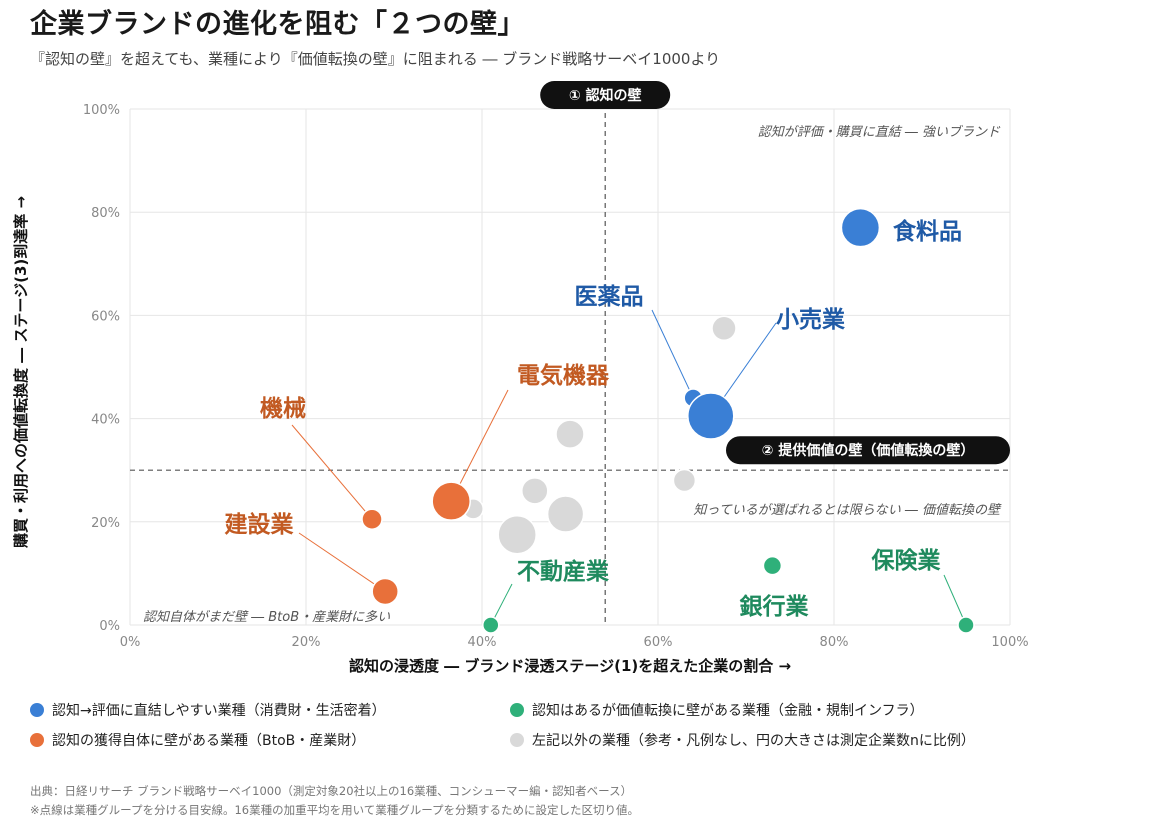 This screenshot has width=1150, height=835. I want to click on legend-label-gray: 左記以外の業種（参考・凡例なし、円の大きさは測定企業数nに比例）, so click(753, 741).